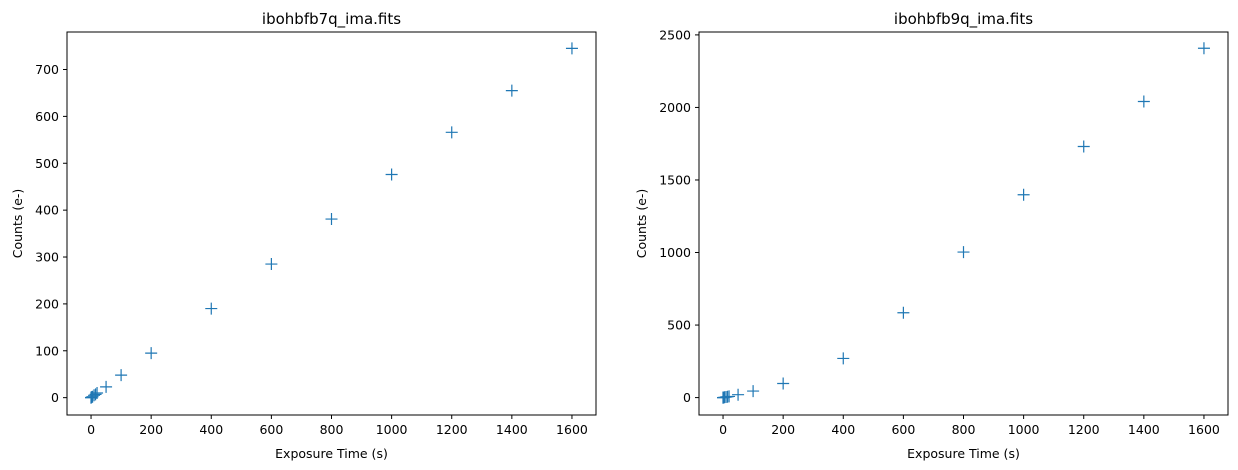 The image size is (1238, 470). What do you see at coordinates (47, 210) in the screenshot?
I see `y-tick-label: 400` at bounding box center [47, 210].